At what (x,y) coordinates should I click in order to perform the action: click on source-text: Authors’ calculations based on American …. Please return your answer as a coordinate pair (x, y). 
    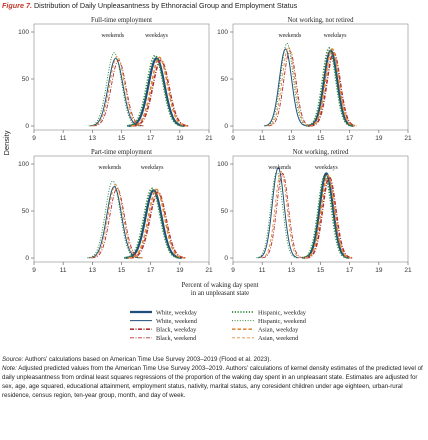
    Looking at the image, I should click on (148, 359).